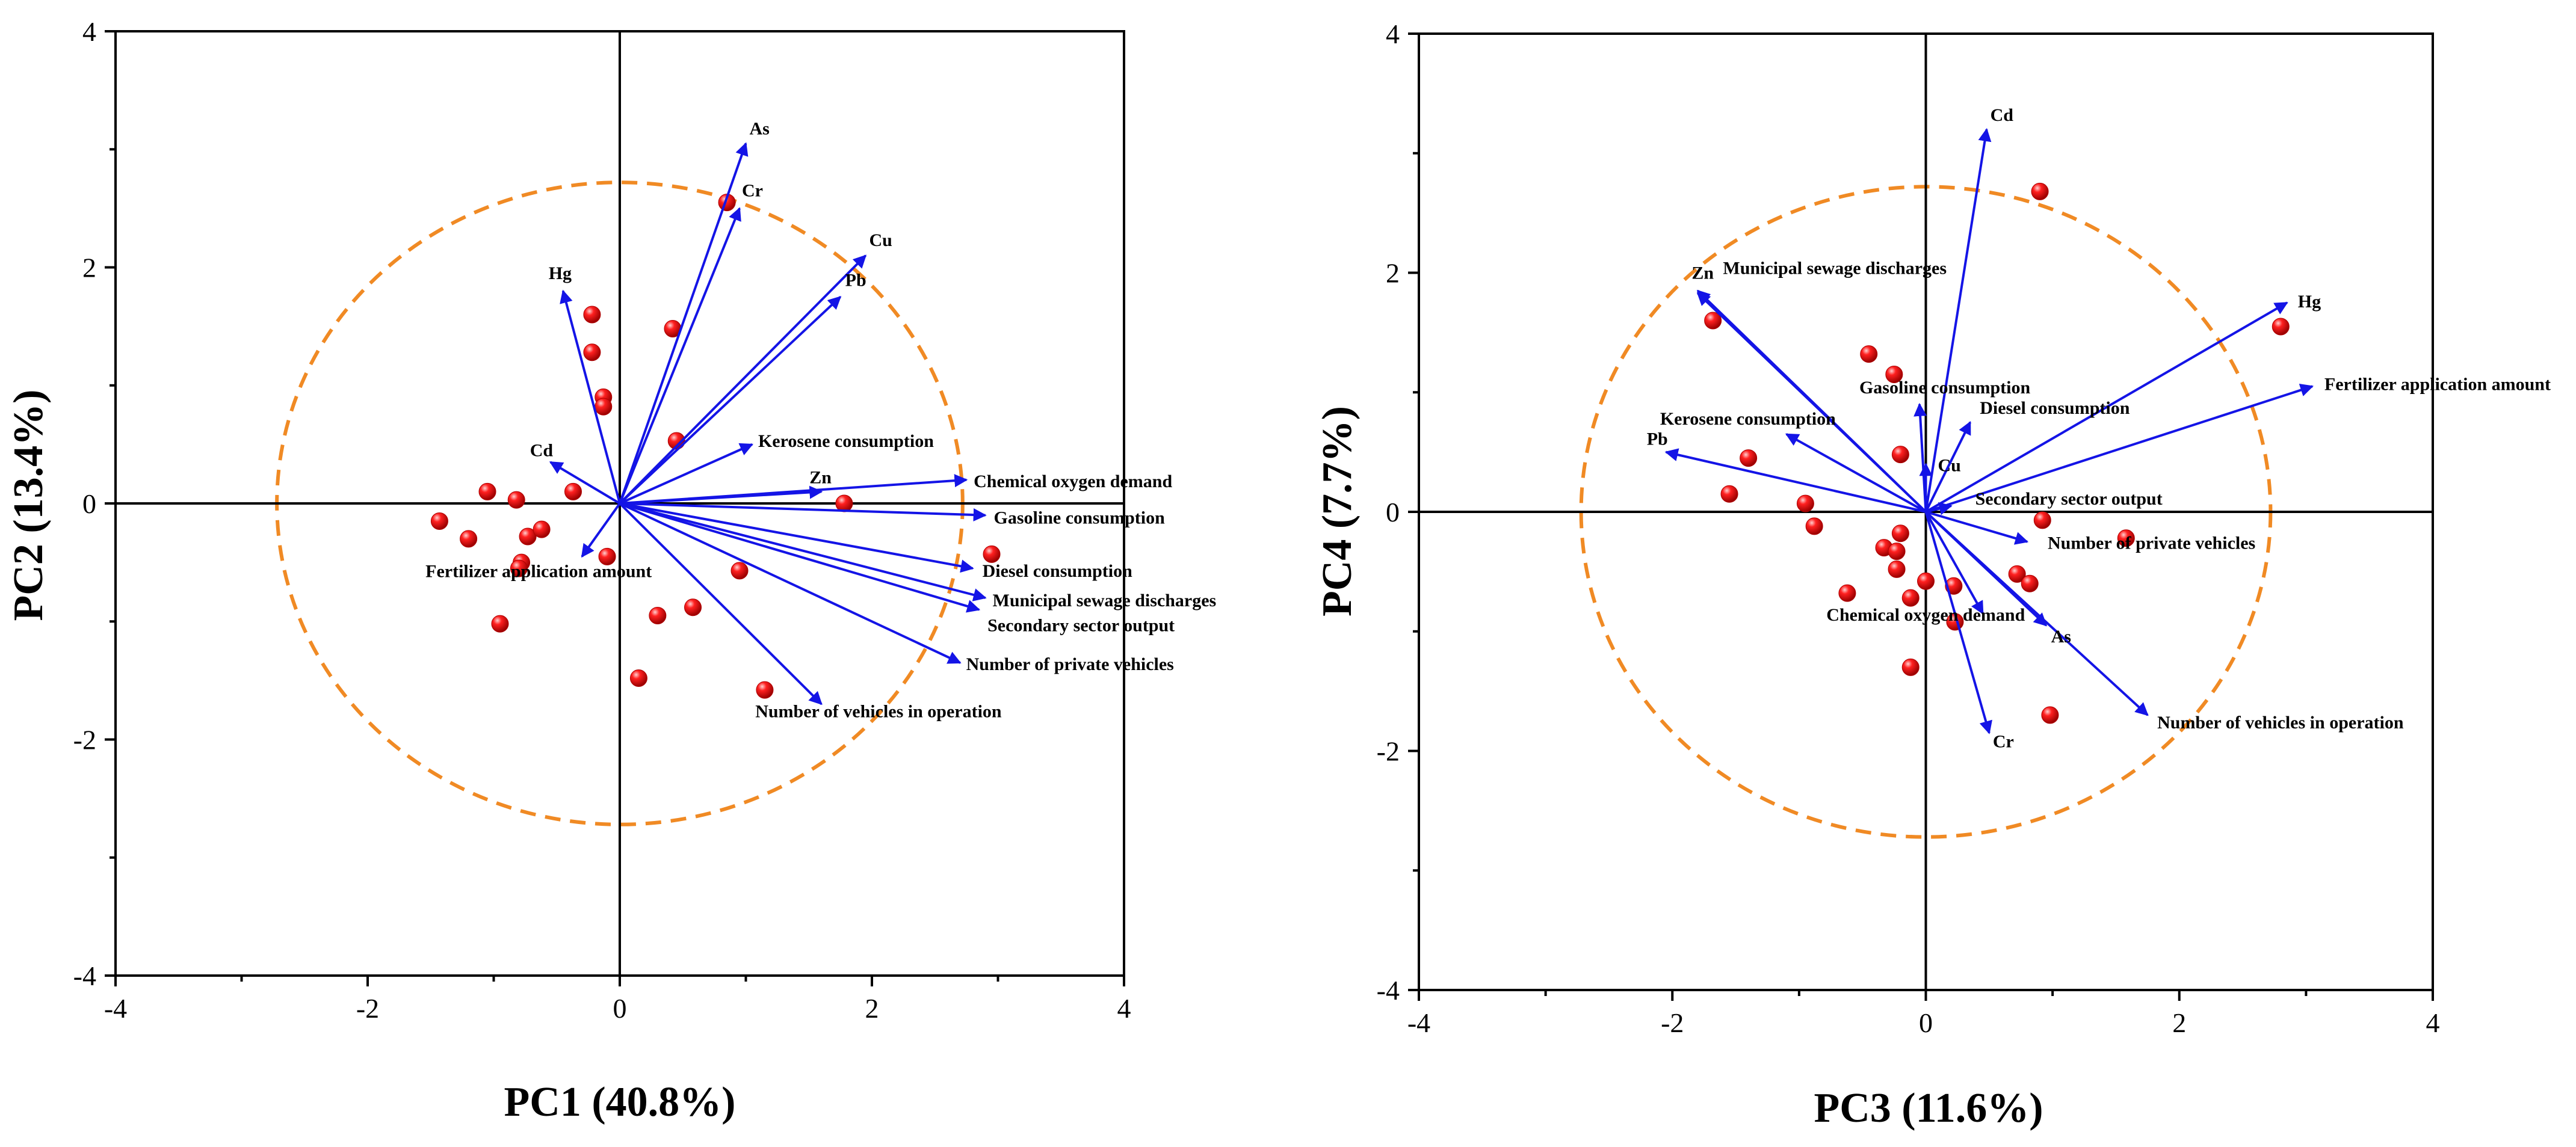 This screenshot has height=1147, width=2576. What do you see at coordinates (872, 1008) in the screenshot?
I see `x-tick-label: 2` at bounding box center [872, 1008].